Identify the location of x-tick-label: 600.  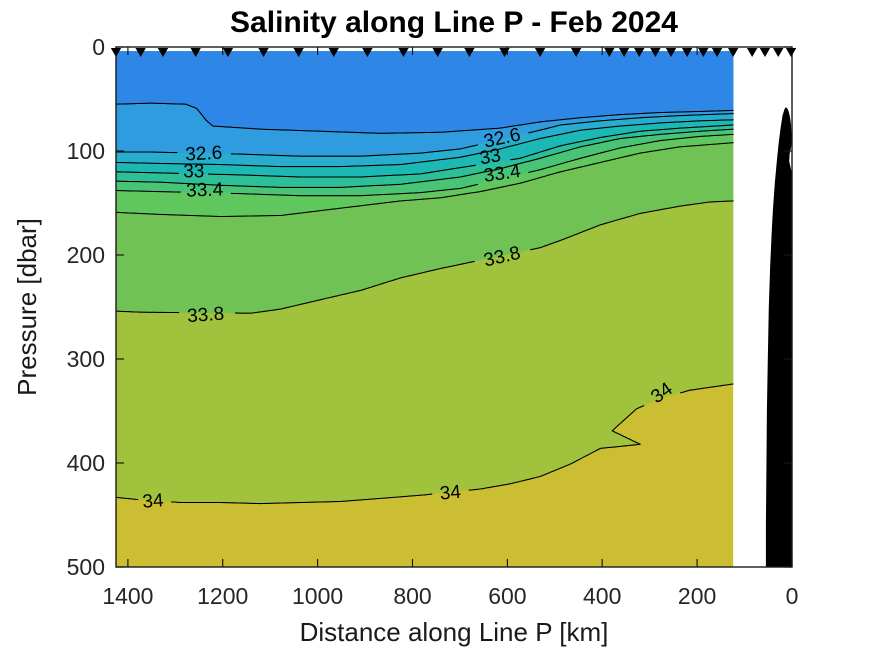
(507, 596).